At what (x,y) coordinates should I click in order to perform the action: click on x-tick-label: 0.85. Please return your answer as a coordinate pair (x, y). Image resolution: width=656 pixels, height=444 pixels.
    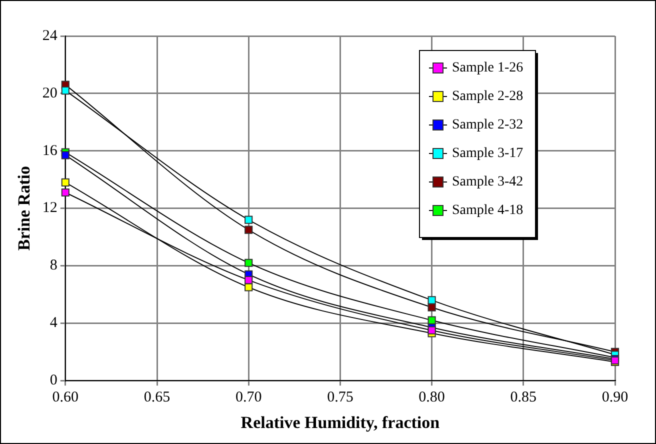
    Looking at the image, I should click on (523, 398).